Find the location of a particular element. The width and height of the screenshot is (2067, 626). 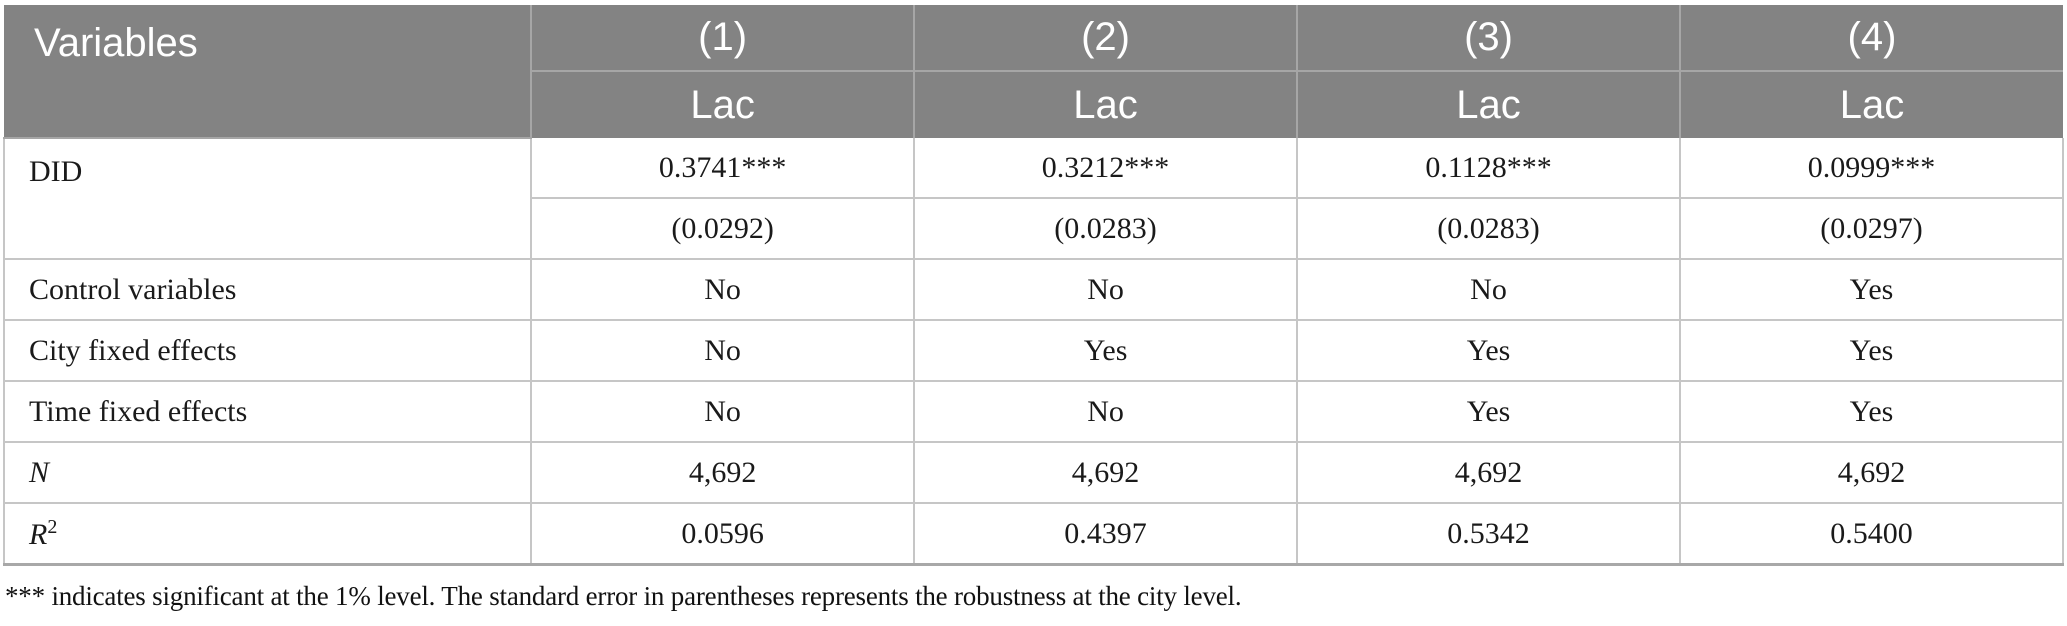

did-coef-1: 0.3741*** is located at coordinates (723, 168).